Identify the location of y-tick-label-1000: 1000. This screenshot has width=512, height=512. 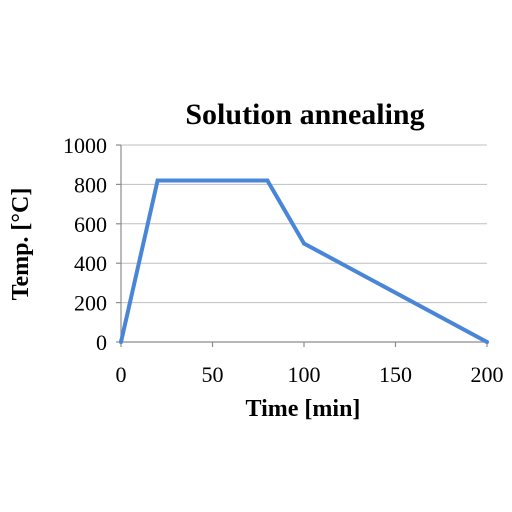
(85, 145).